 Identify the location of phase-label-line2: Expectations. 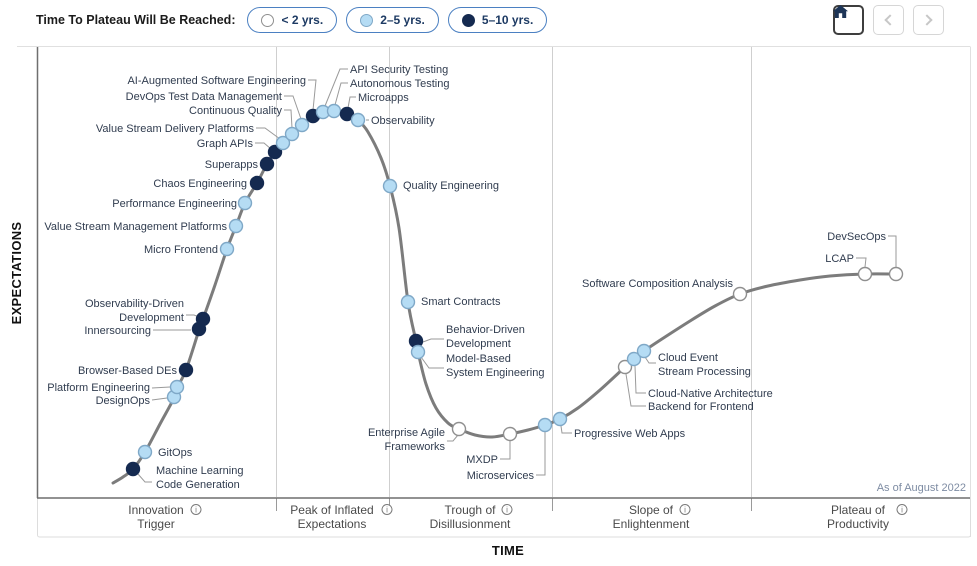
(332, 524).